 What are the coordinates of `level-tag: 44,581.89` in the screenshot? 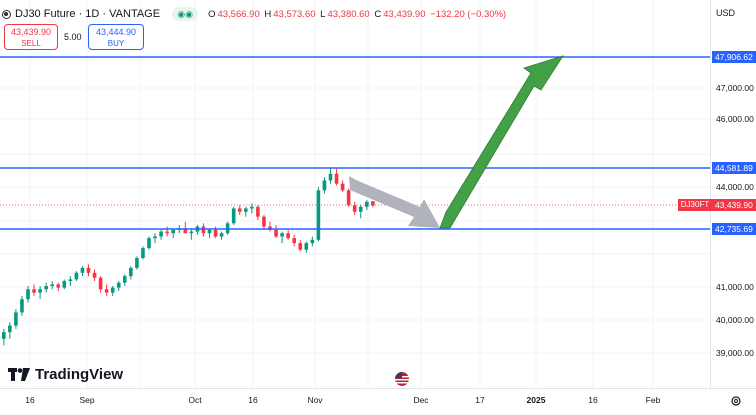 It's located at (734, 168).